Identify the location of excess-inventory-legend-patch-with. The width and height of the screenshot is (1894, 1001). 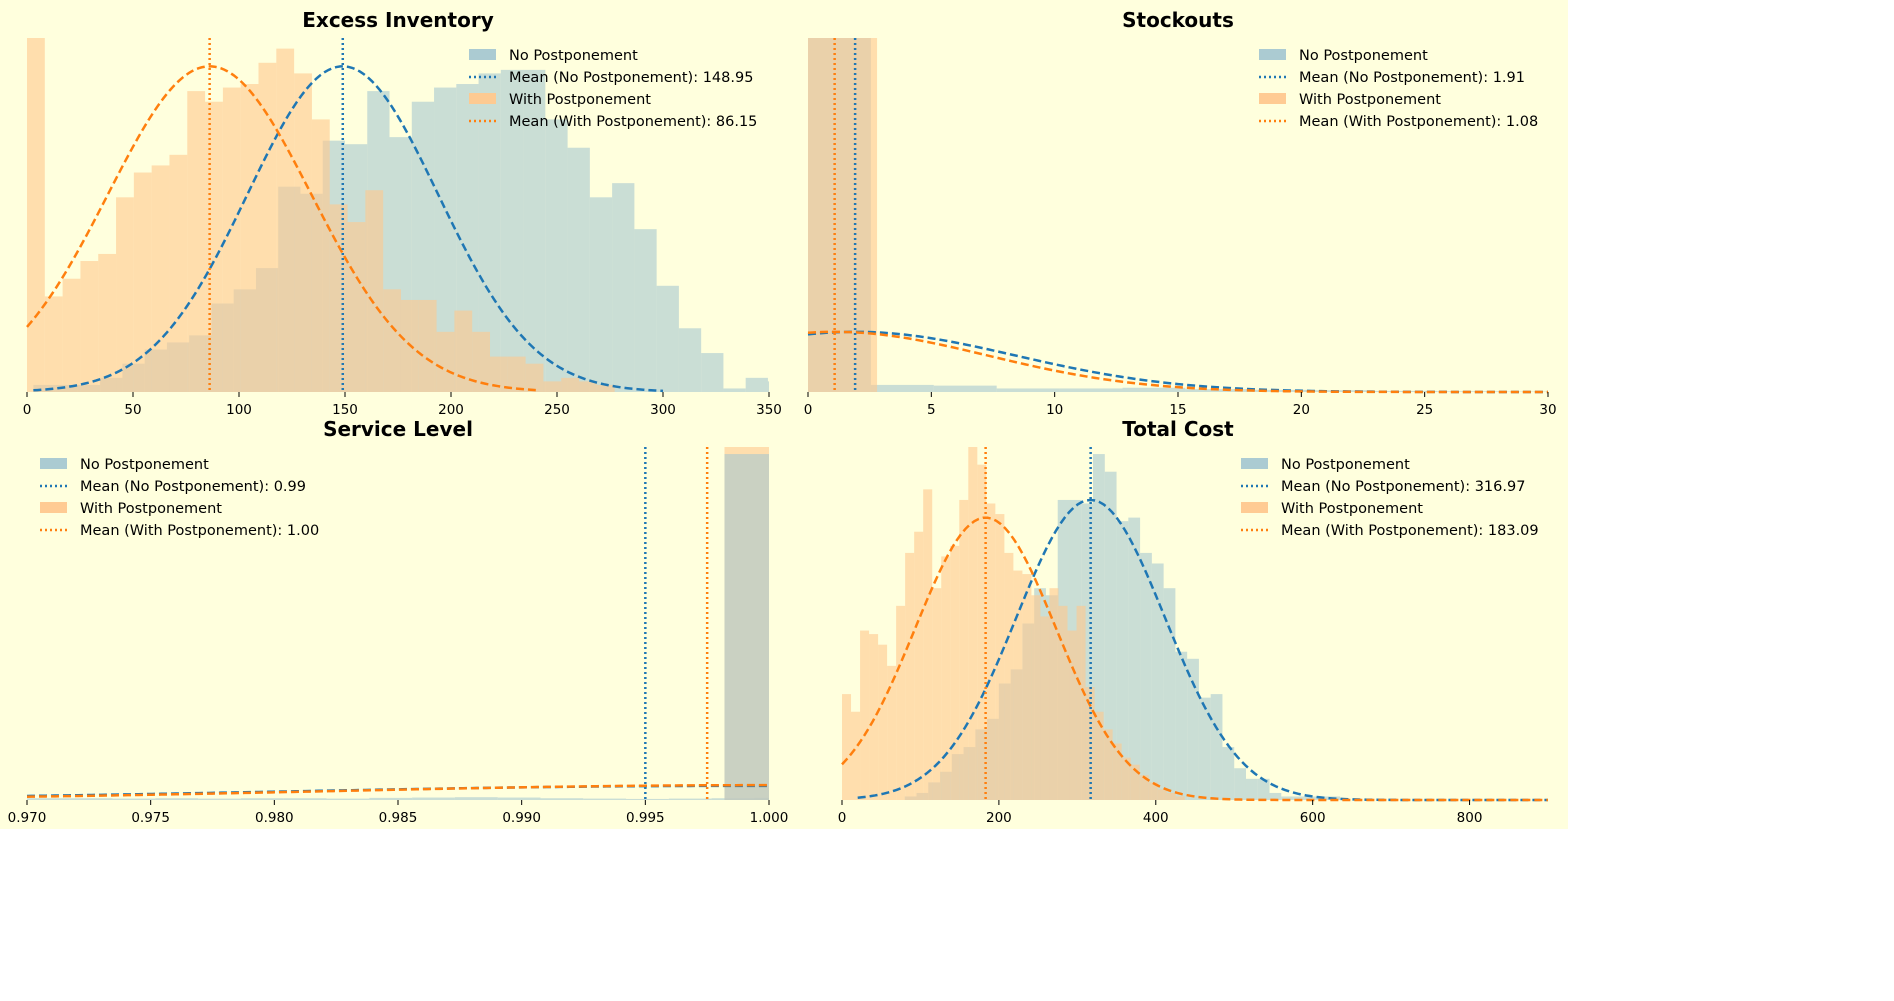
(482, 98).